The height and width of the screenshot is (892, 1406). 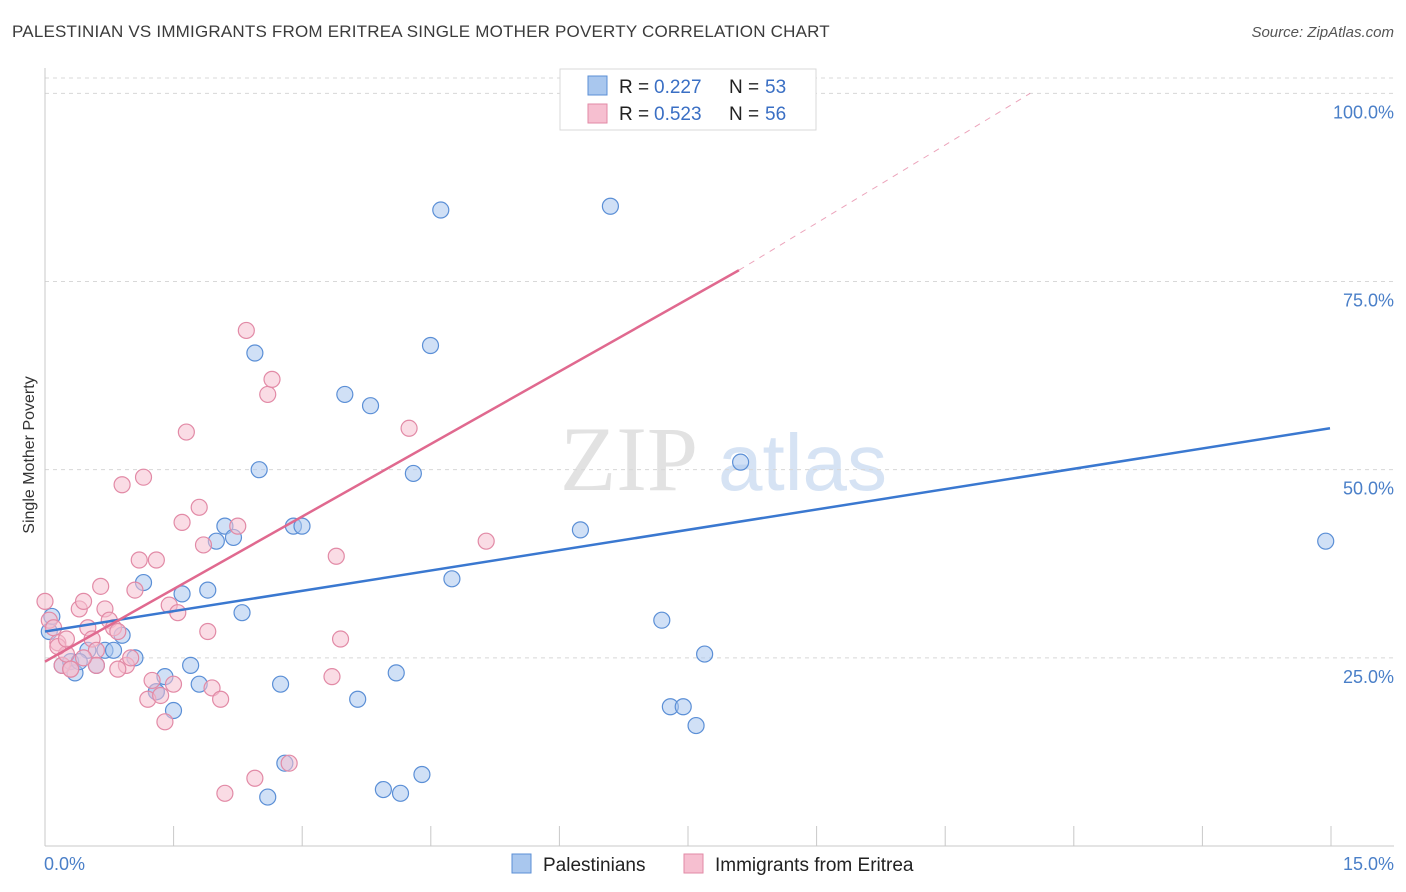 I want to click on trend-extension-eritrea, so click(x=884, y=181).